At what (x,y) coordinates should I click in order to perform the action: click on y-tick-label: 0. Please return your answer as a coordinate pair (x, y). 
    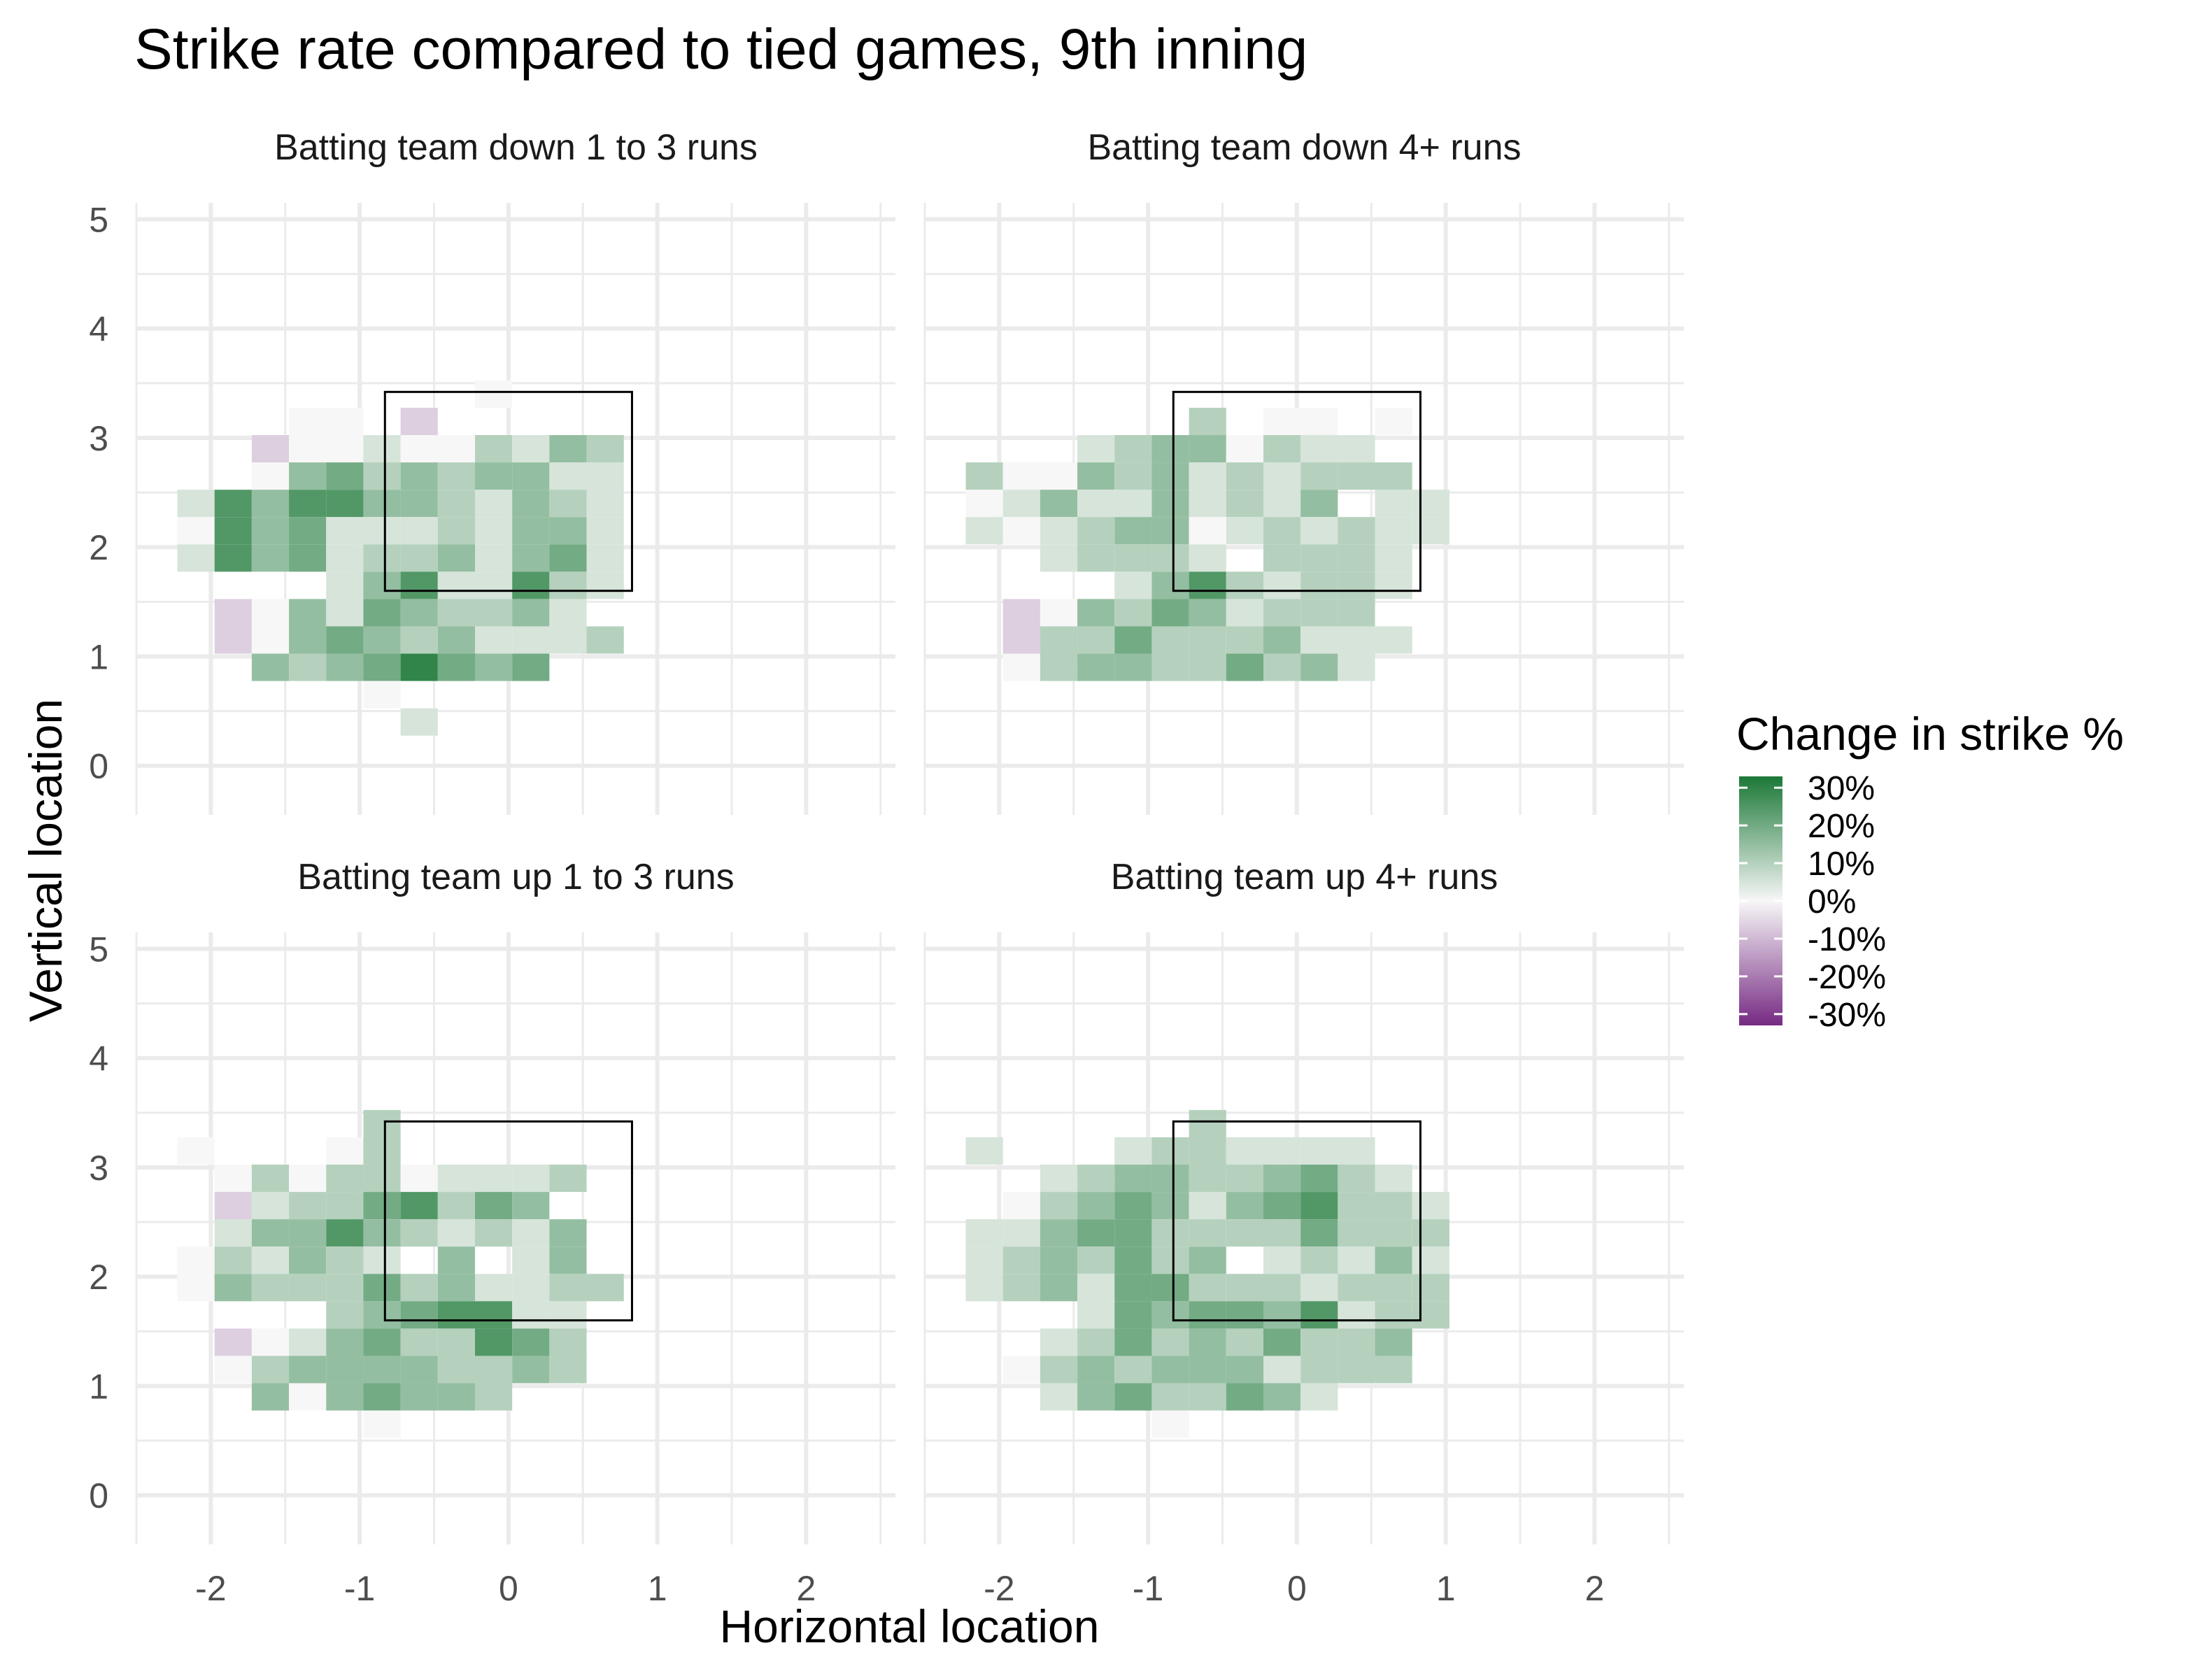
    Looking at the image, I should click on (98, 1496).